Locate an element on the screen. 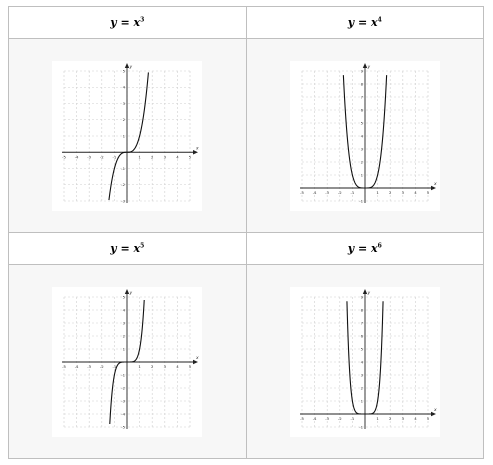  graph-x-cubed: x y -5 -4 -3 -2 -1 1 2 3 4 5 -3 -2 -1 1 2 3 4 5 is located at coordinates (127, 135).